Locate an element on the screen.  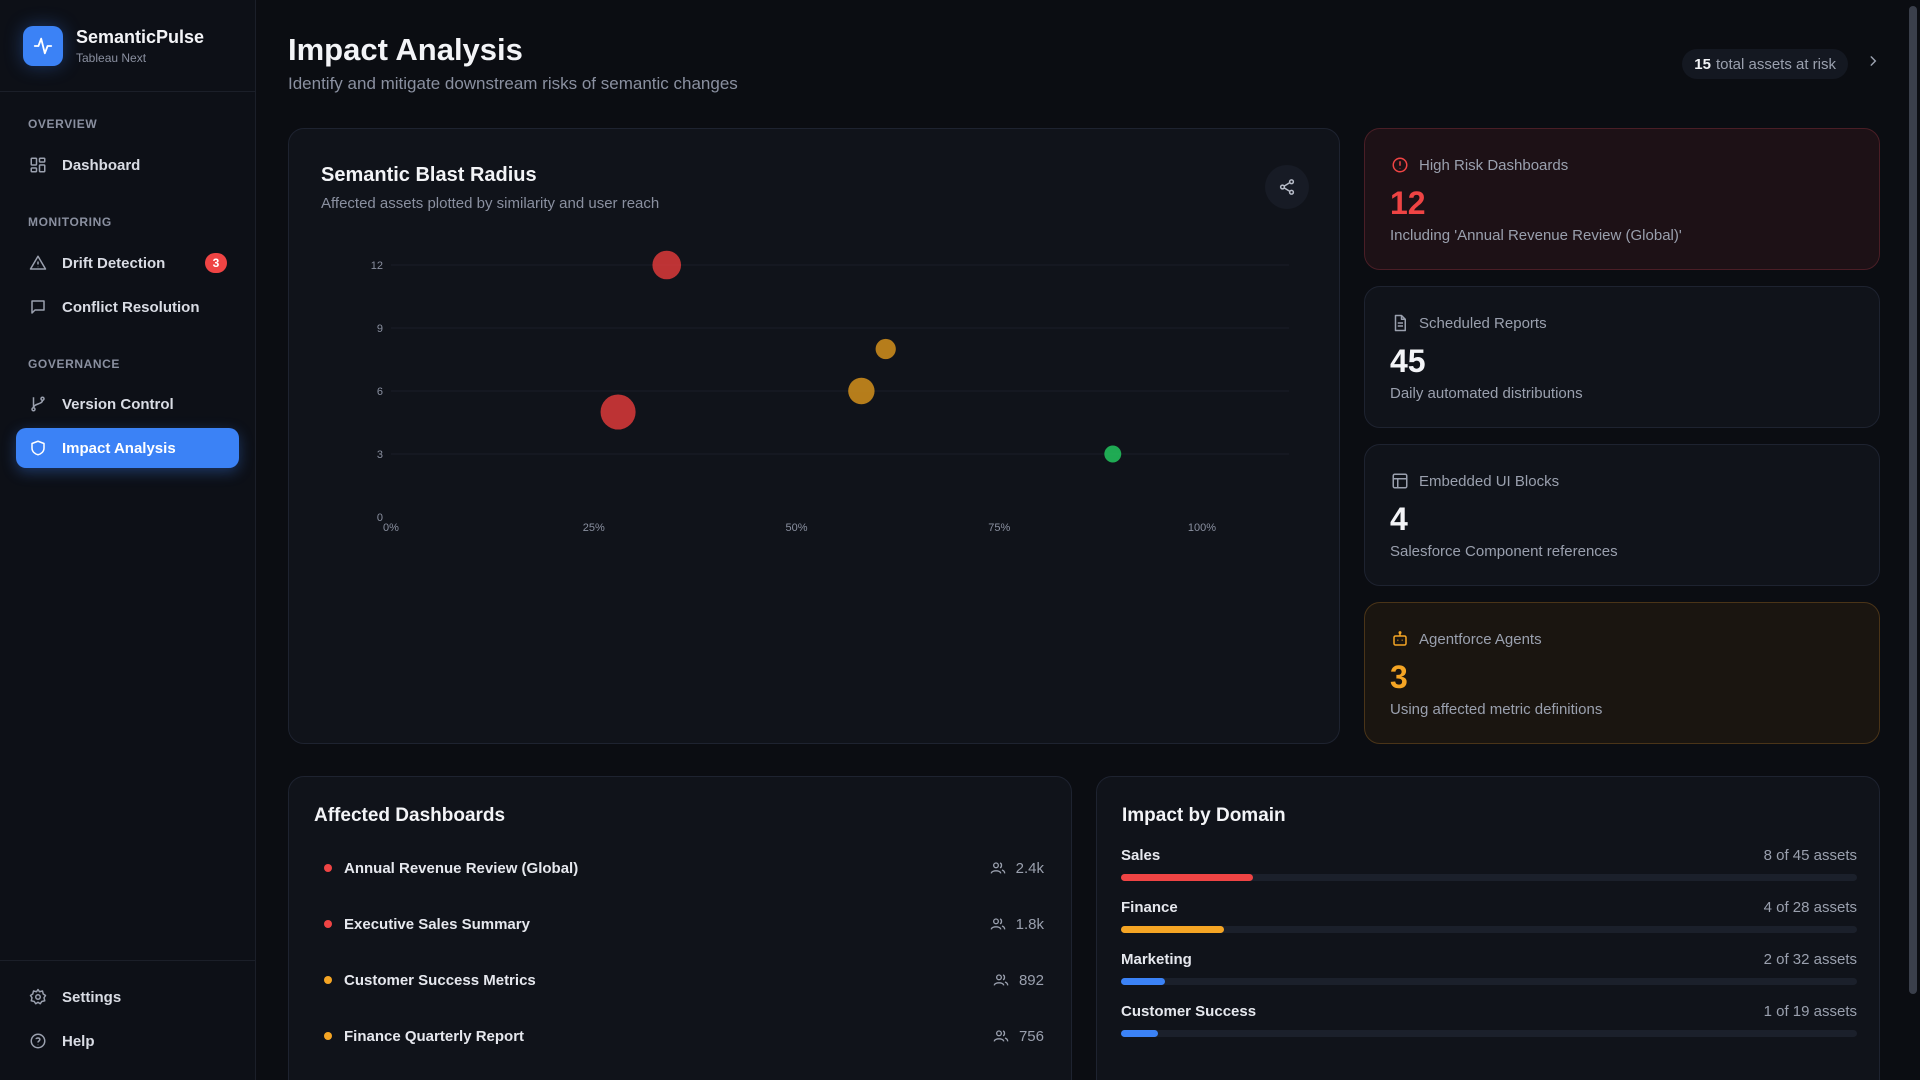
grid-icon is located at coordinates (38, 165).